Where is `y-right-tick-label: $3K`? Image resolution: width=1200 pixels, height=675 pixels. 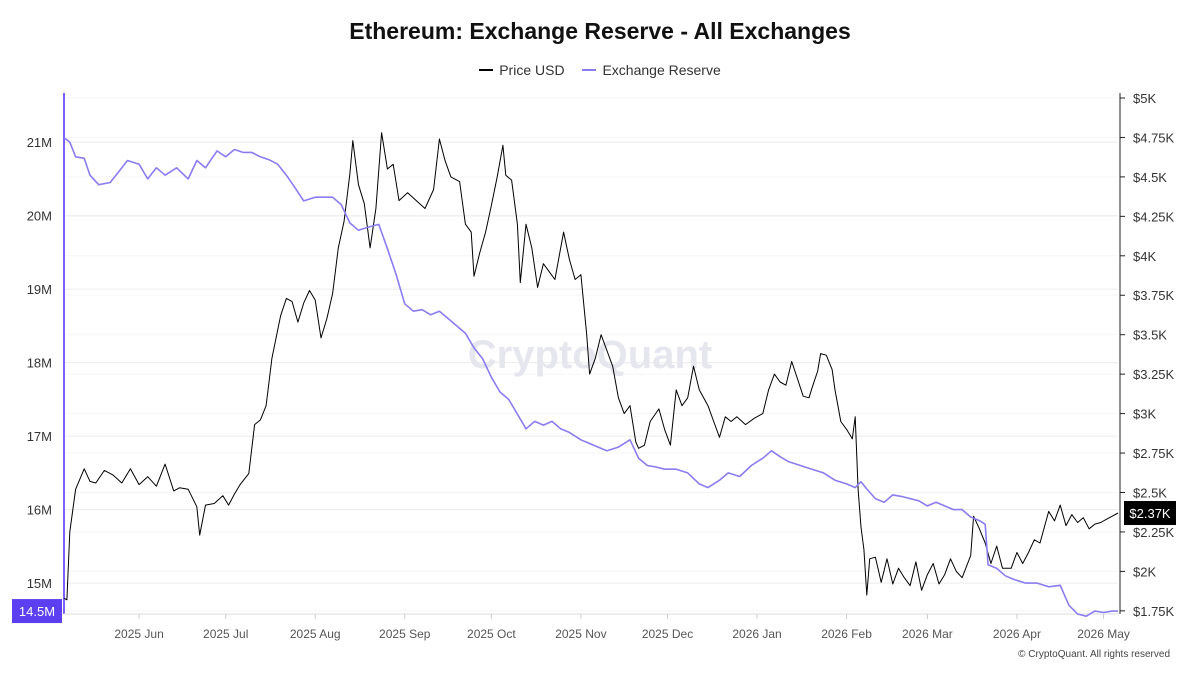
y-right-tick-label: $3K is located at coordinates (1144, 414).